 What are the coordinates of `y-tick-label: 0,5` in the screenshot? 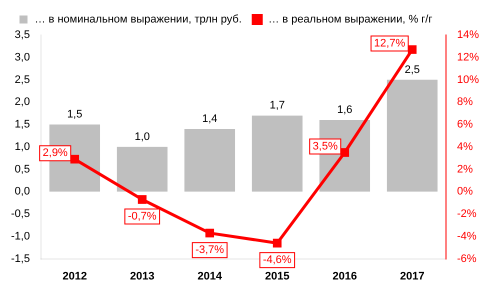 It's located at (22, 169).